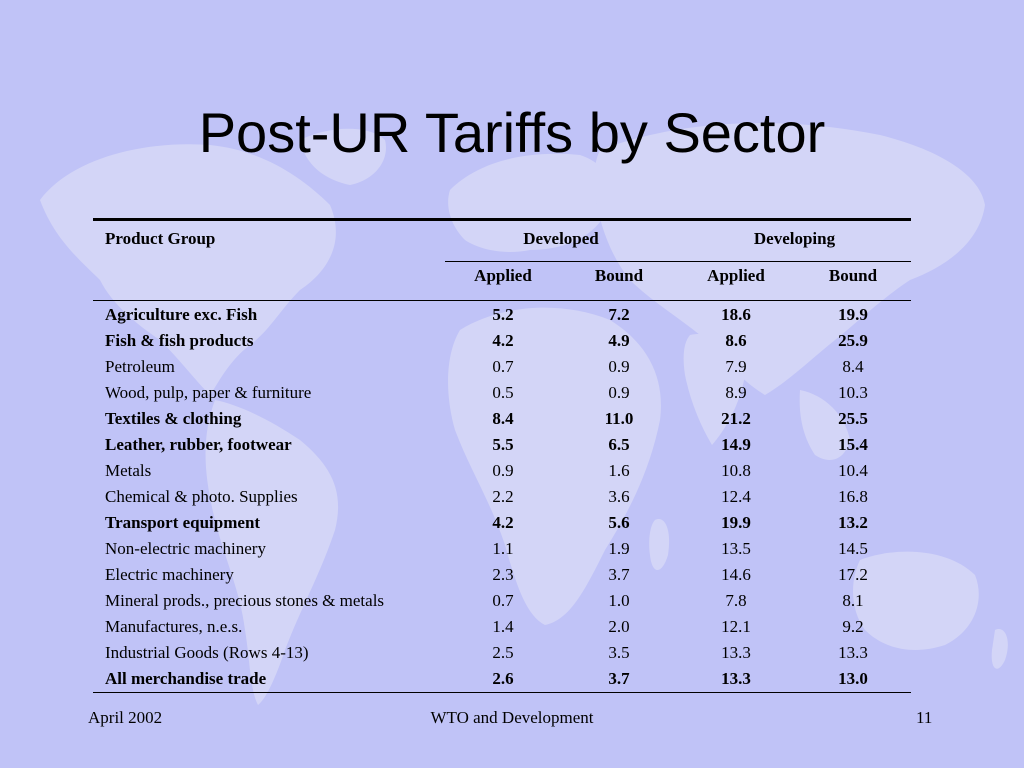  Describe the element at coordinates (853, 340) in the screenshot. I see `row-developing-bound: 25.9` at that location.